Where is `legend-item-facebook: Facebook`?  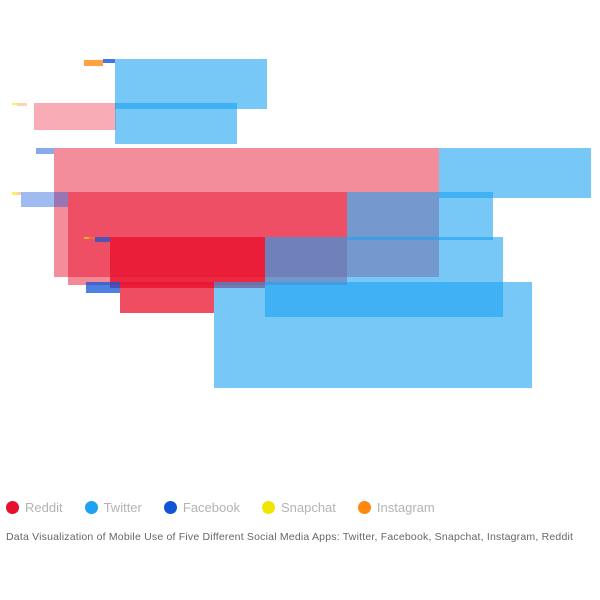 legend-item-facebook: Facebook is located at coordinates (201, 507).